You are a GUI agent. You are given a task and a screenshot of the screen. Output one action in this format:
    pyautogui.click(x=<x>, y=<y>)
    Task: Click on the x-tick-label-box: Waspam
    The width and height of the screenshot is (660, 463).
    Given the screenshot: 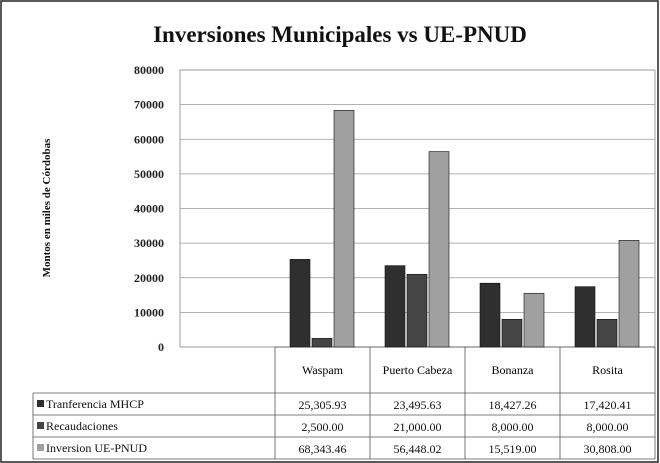 What is the action you would take?
    pyautogui.click(x=322, y=369)
    